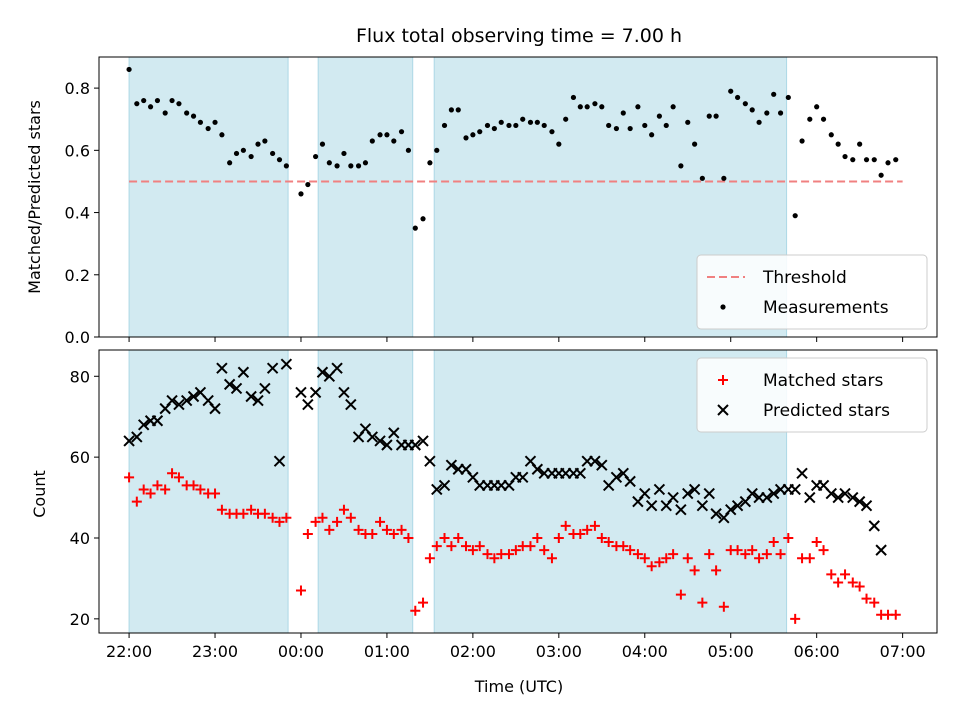 Image resolution: width=960 pixels, height=720 pixels. What do you see at coordinates (39, 494) in the screenshot?
I see `y-axis-label-count: Count` at bounding box center [39, 494].